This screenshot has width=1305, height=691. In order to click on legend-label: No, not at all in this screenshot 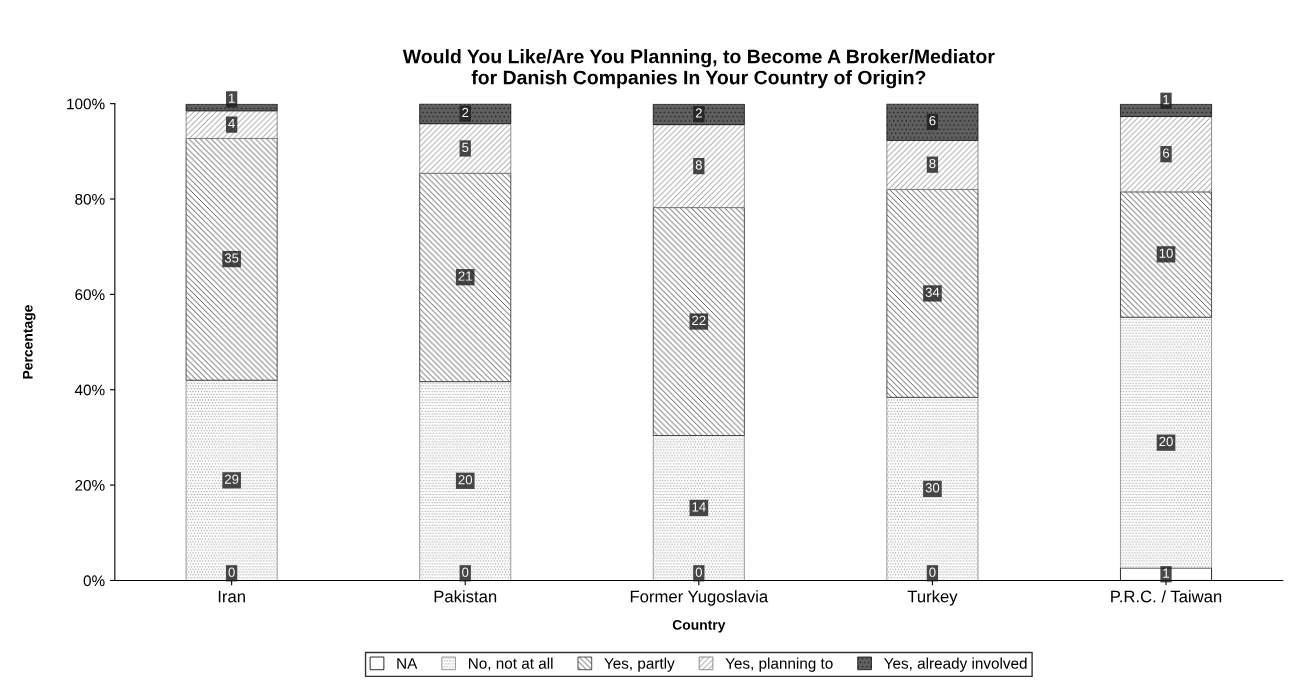, I will do `click(511, 664)`.